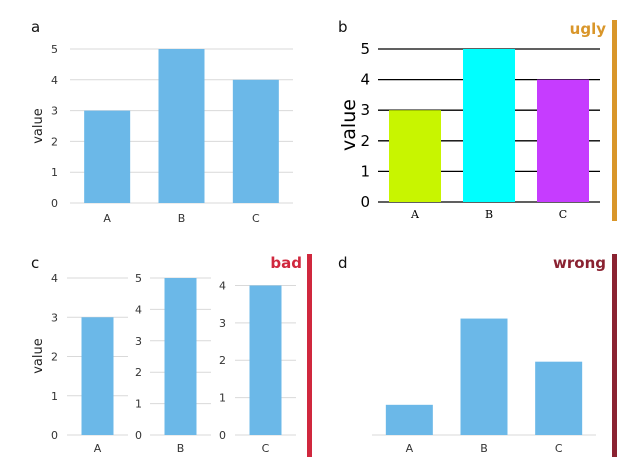  What do you see at coordinates (579, 263) in the screenshot?
I see `panel-tag: wrong` at bounding box center [579, 263].